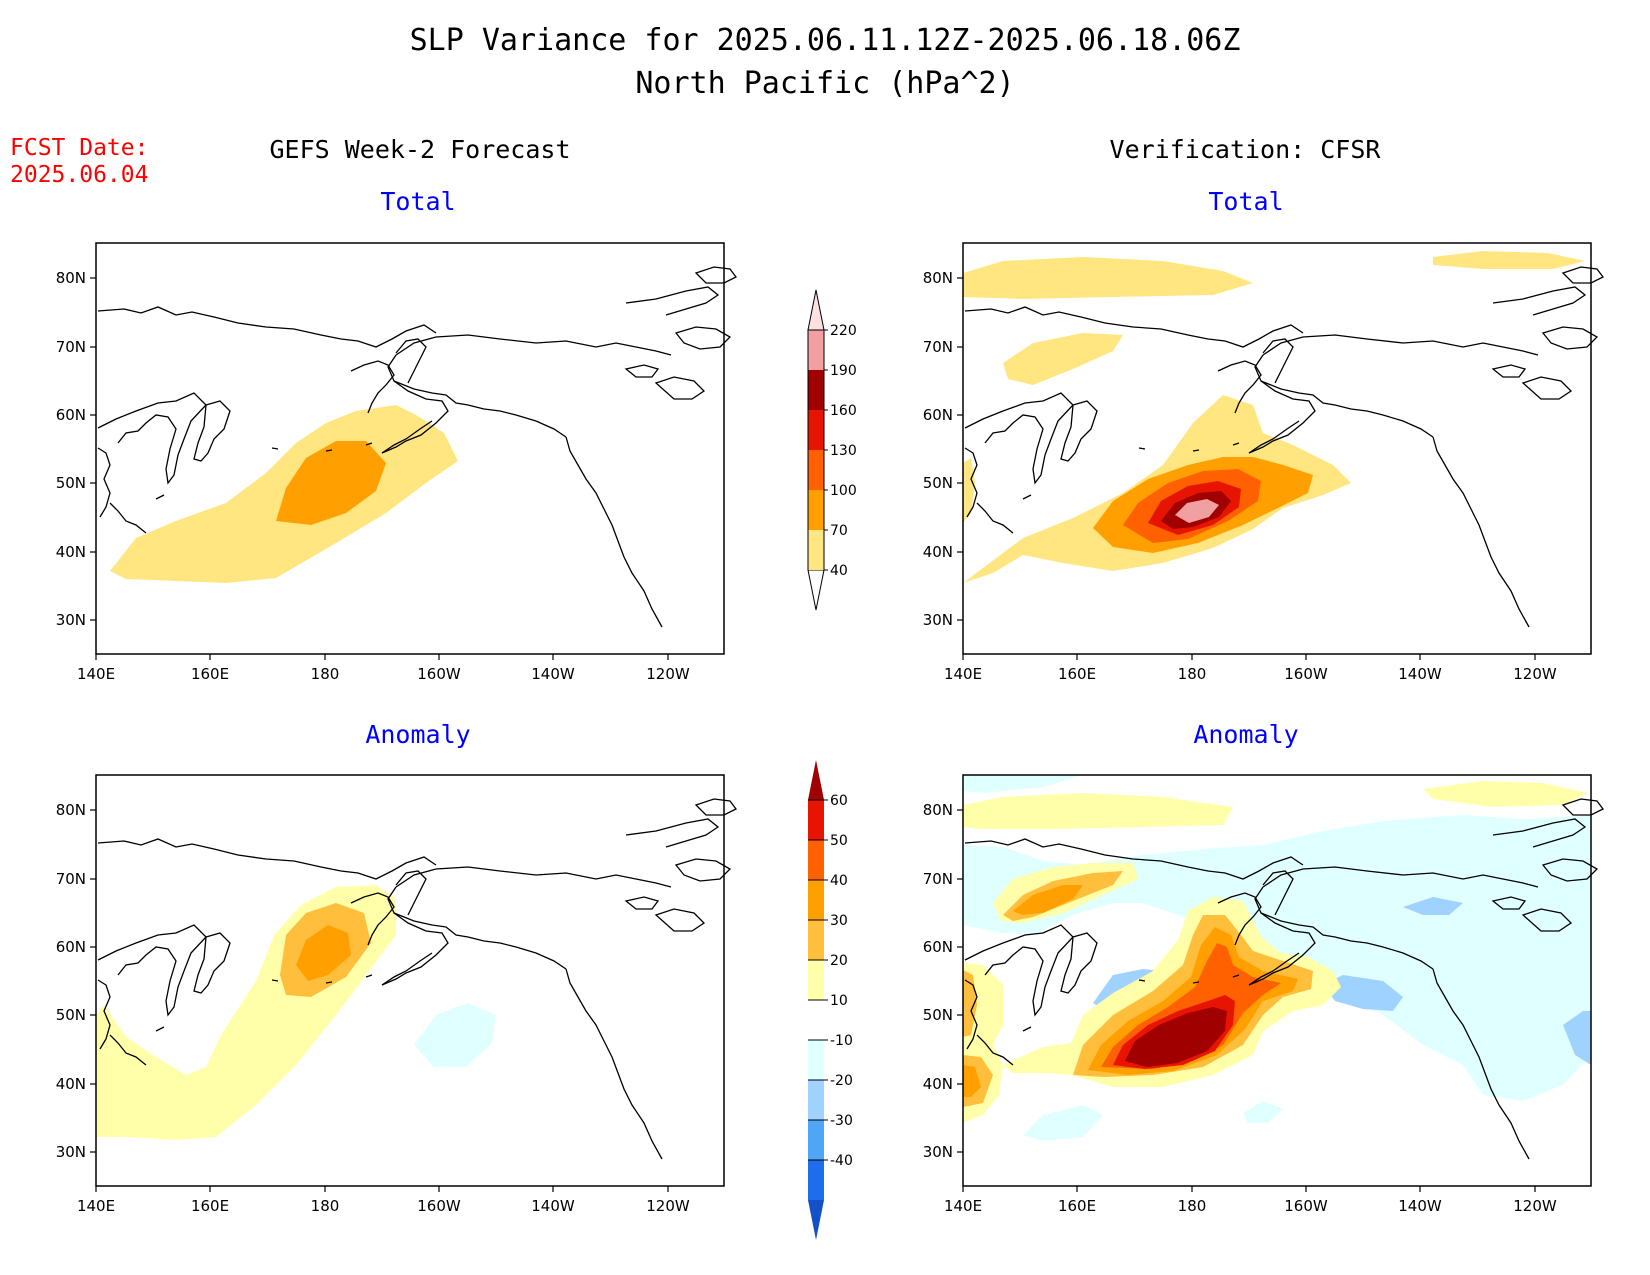 This screenshot has height=1275, width=1650. I want to click on map-forecast-anomaly, so click(416, 980).